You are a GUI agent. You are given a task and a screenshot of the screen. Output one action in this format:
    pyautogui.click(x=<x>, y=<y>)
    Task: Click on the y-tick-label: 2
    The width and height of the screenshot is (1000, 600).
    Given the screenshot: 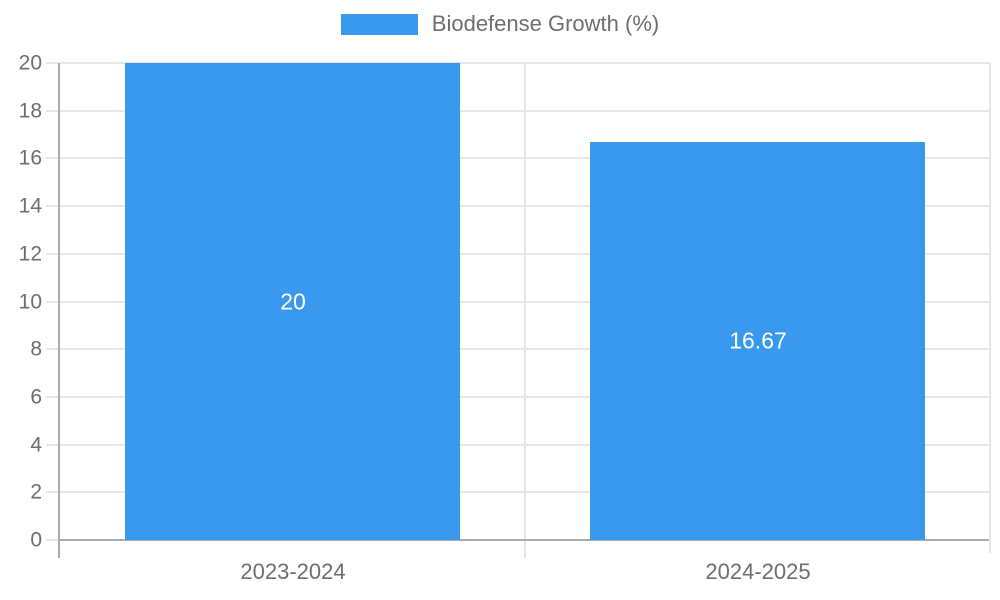 What is the action you would take?
    pyautogui.click(x=36, y=492)
    